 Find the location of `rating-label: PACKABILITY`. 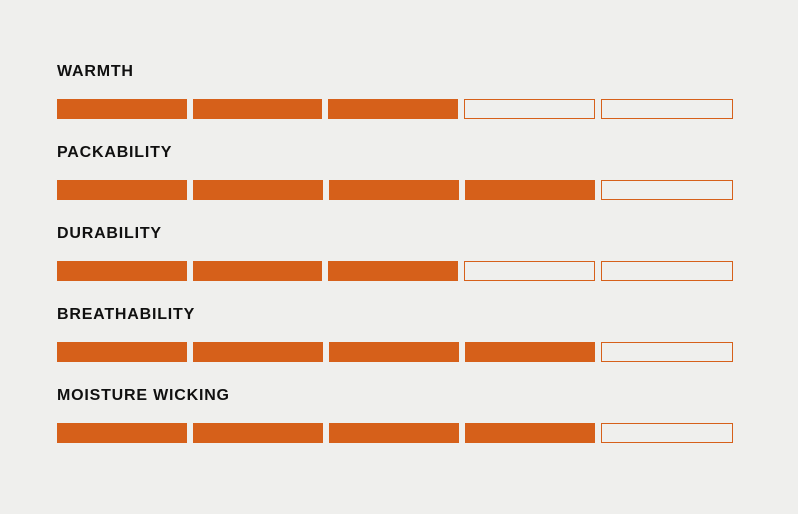

rating-label: PACKABILITY is located at coordinates (115, 152).